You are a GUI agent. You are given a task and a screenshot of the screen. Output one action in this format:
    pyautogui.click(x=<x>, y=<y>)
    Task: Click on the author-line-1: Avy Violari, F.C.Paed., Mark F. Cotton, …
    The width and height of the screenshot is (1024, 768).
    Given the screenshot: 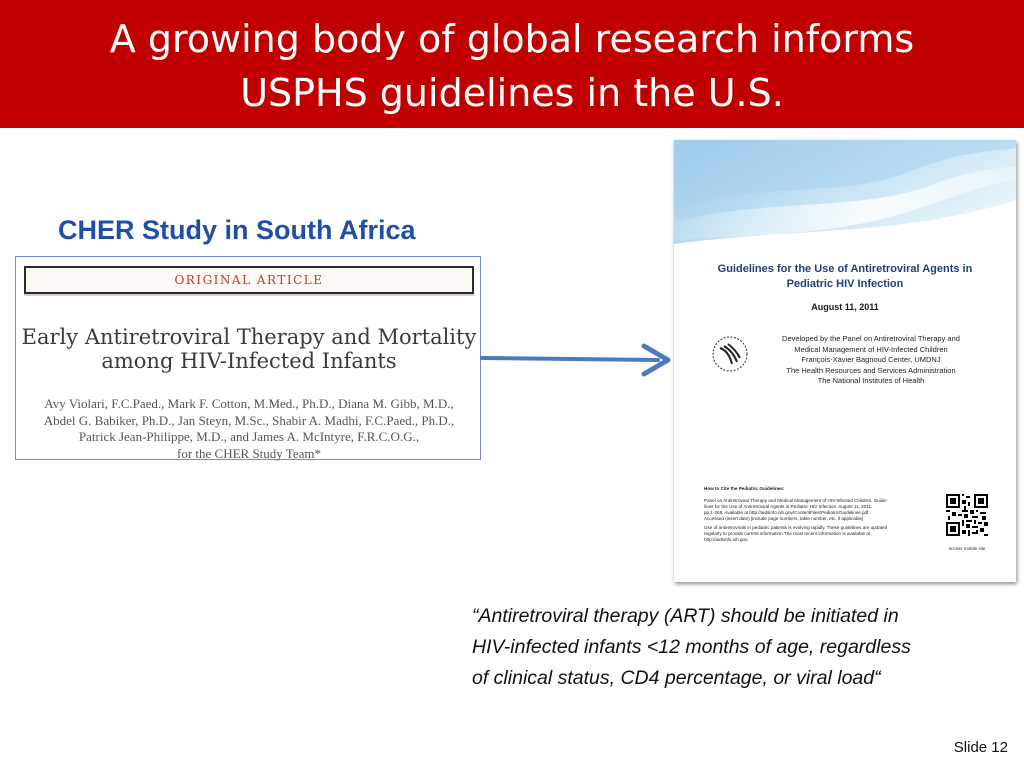 What is the action you would take?
    pyautogui.click(x=249, y=403)
    